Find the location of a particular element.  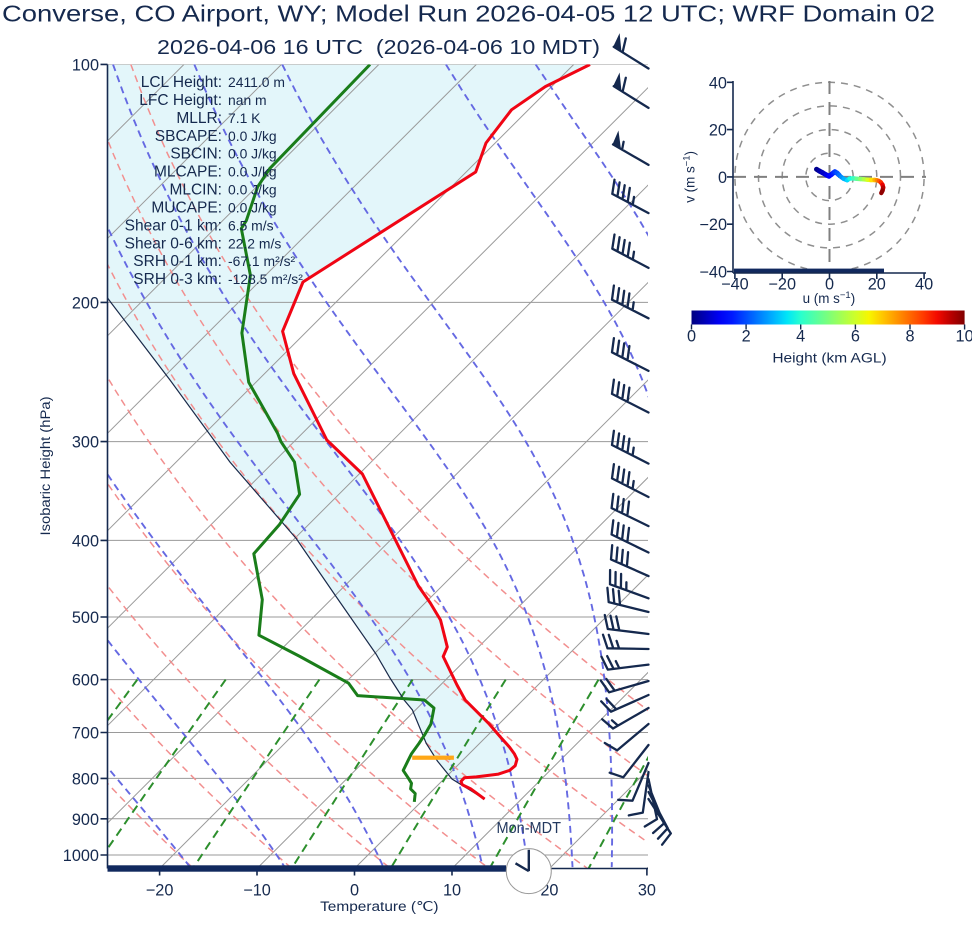

svg-text: 900 is located at coordinates (85, 820).